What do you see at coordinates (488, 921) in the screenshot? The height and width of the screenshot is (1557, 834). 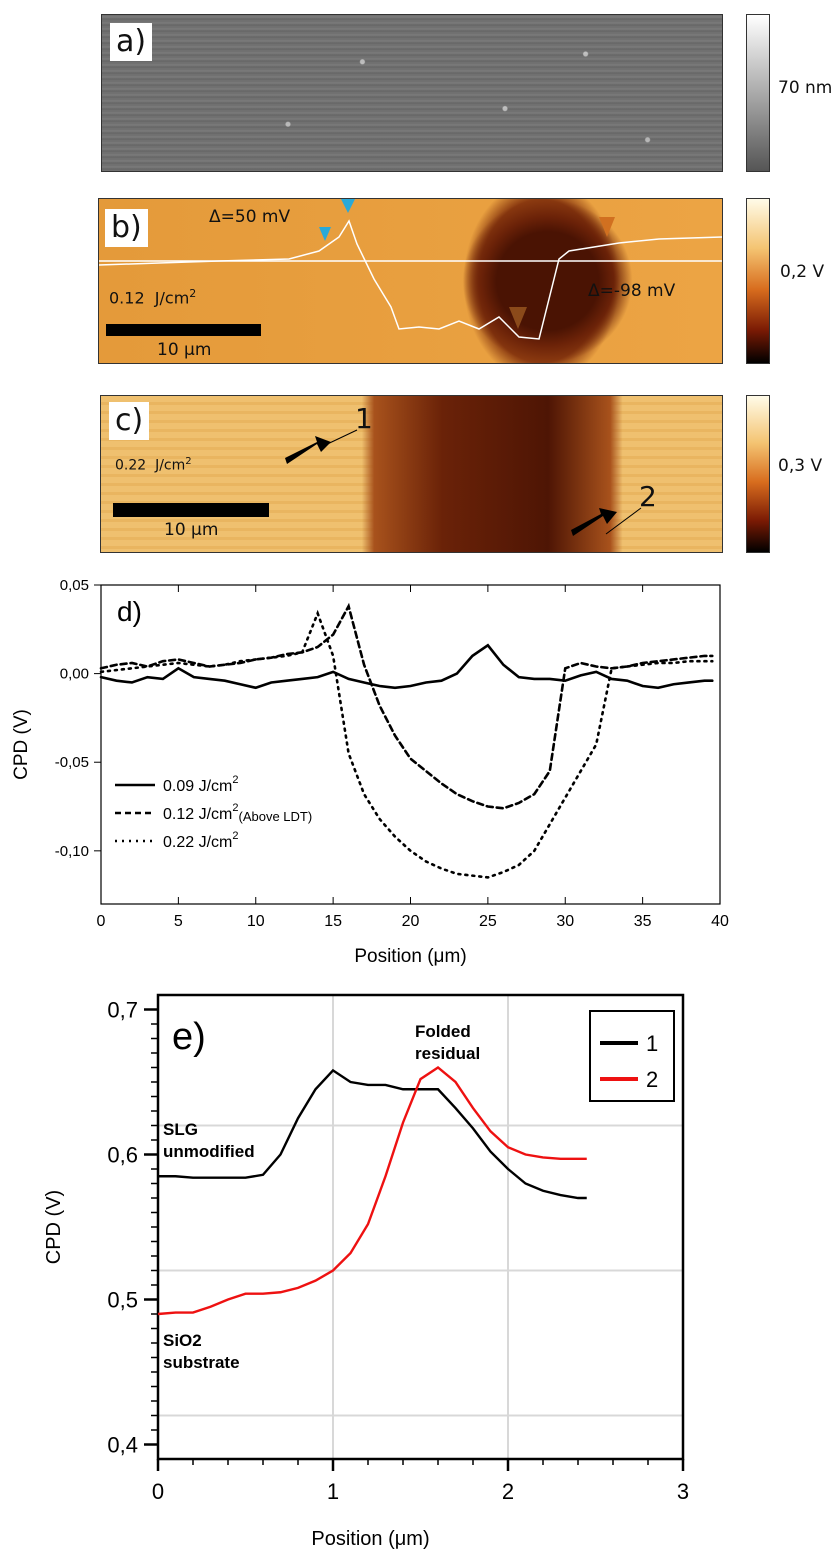 I see `x-tick-label-d: 25` at bounding box center [488, 921].